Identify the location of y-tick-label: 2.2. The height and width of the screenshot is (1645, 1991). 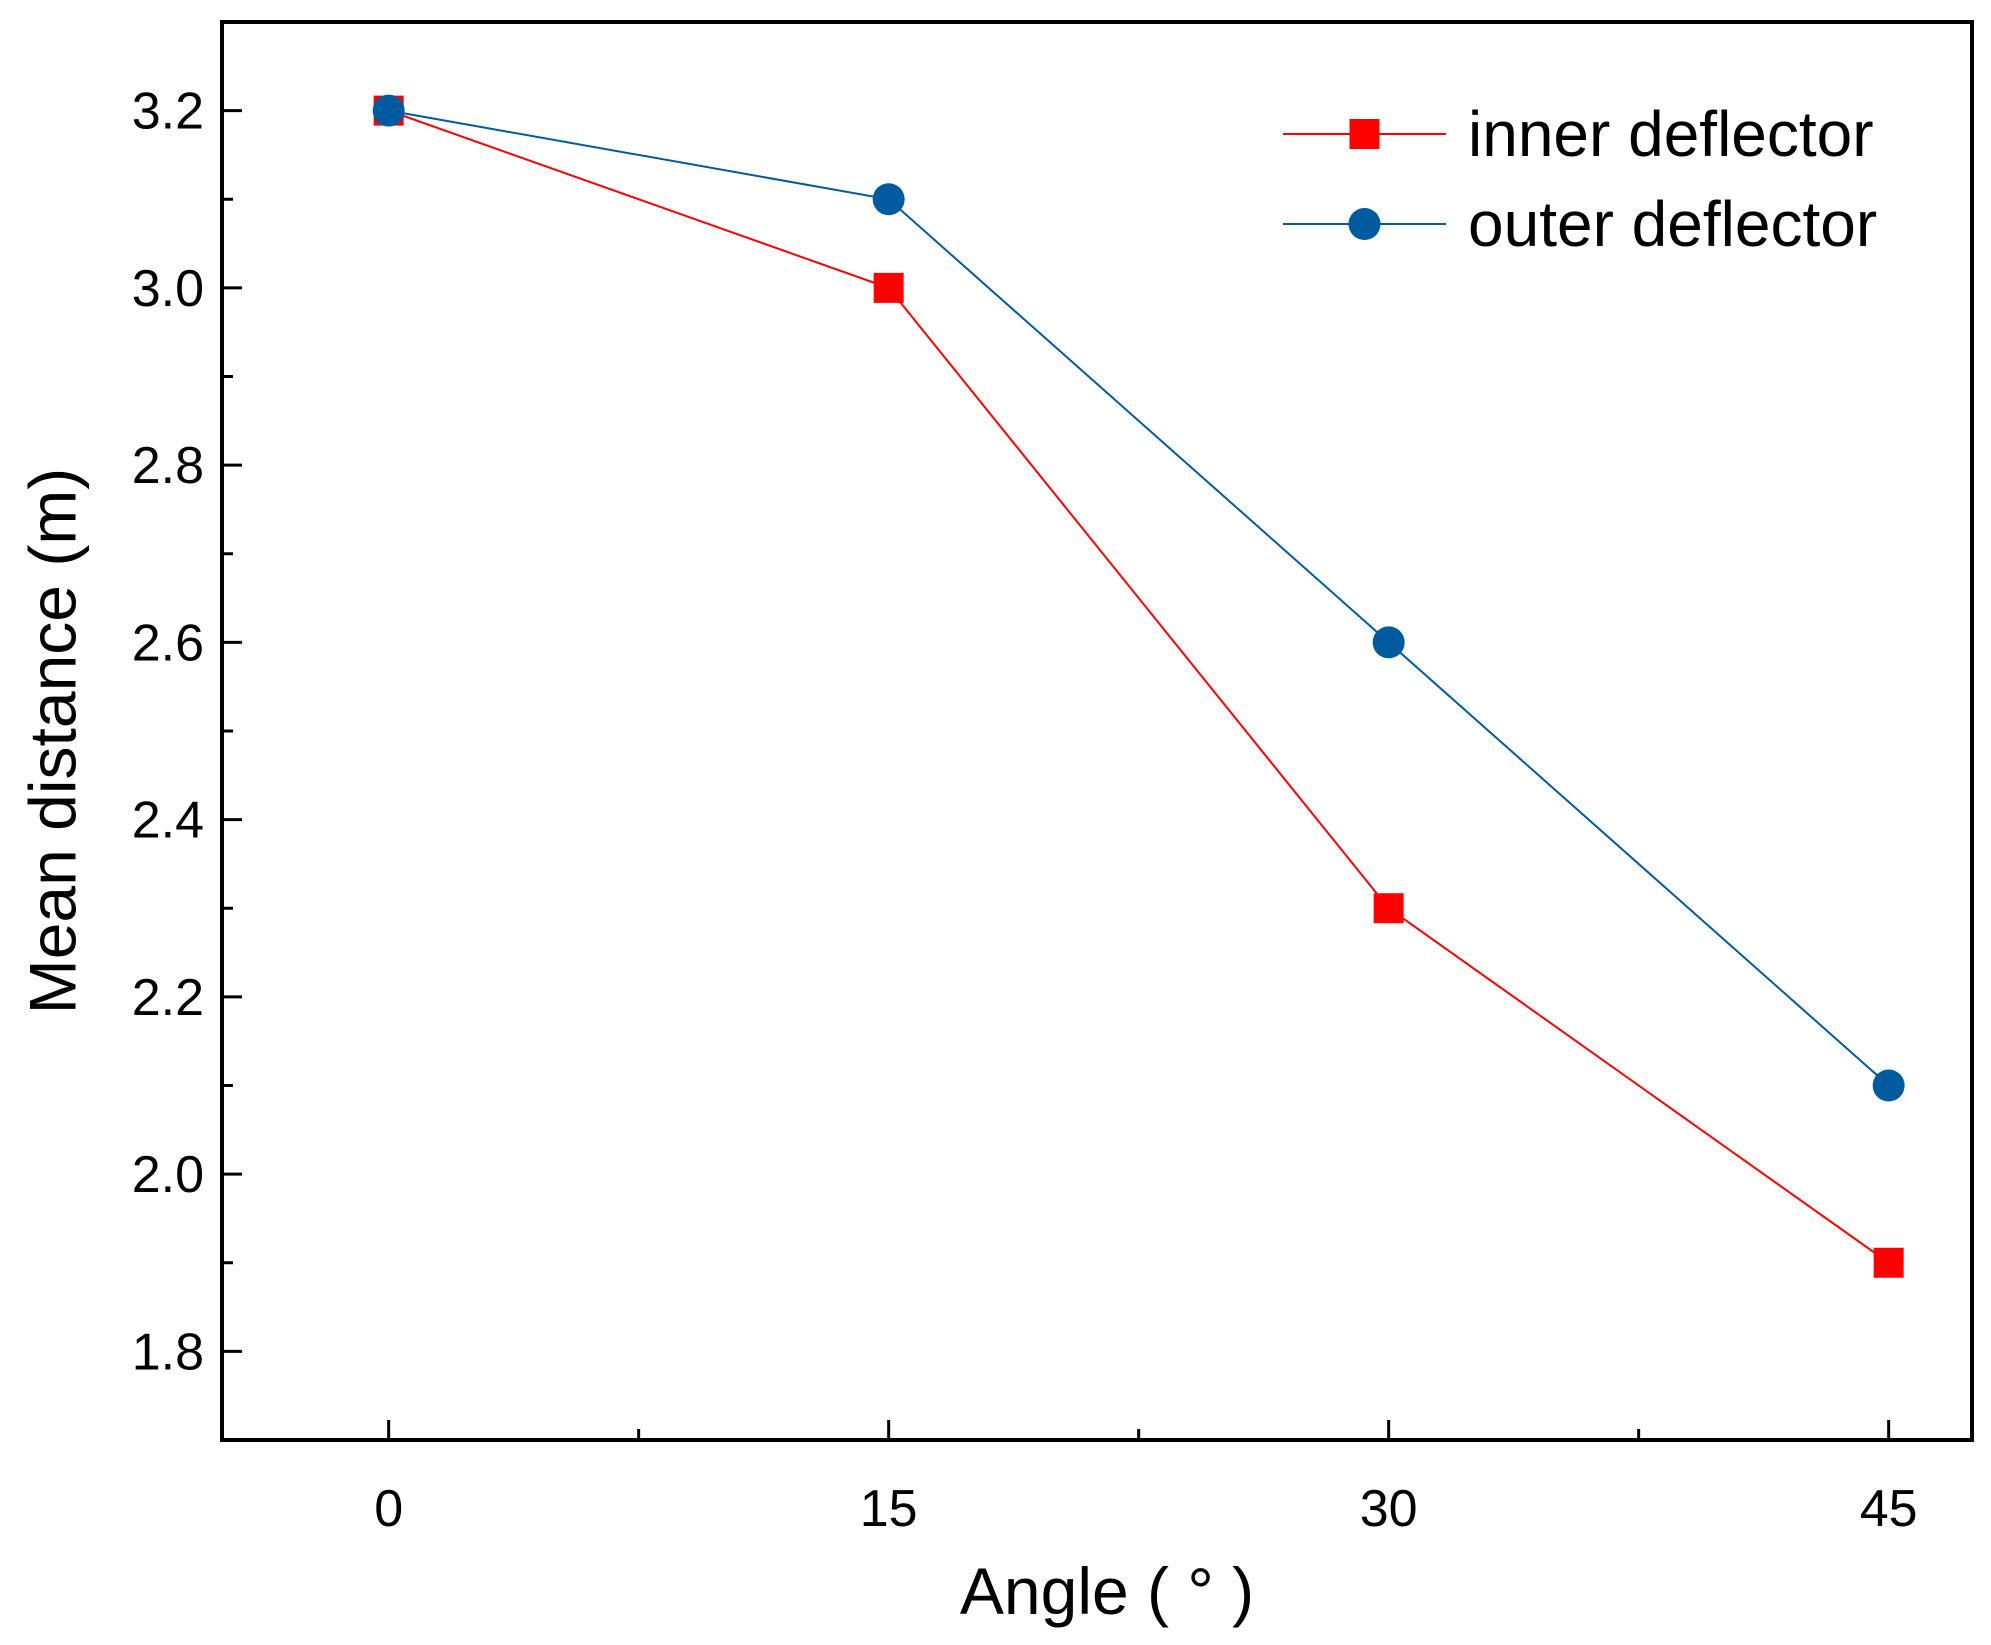
(168, 998).